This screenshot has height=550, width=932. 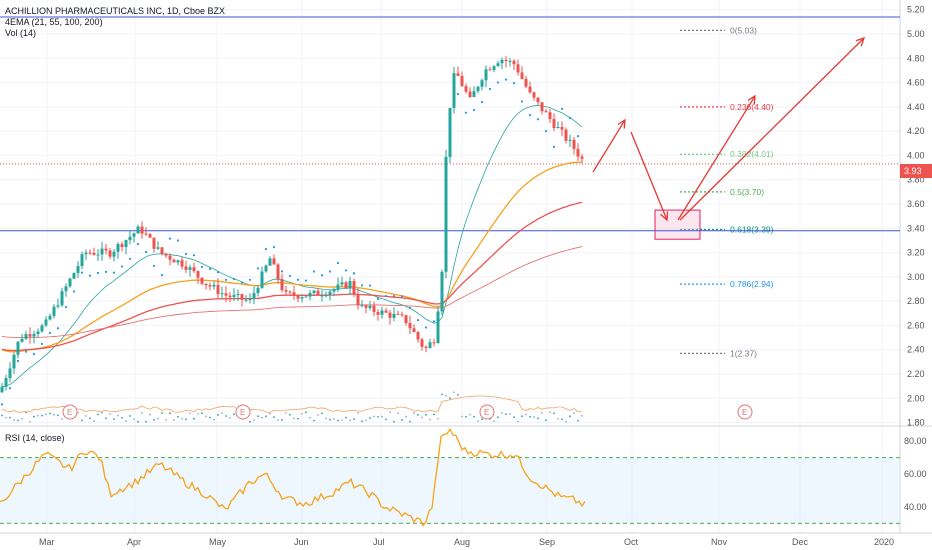 What do you see at coordinates (915, 441) in the screenshot?
I see `rsi-tick-label: 80.00` at bounding box center [915, 441].